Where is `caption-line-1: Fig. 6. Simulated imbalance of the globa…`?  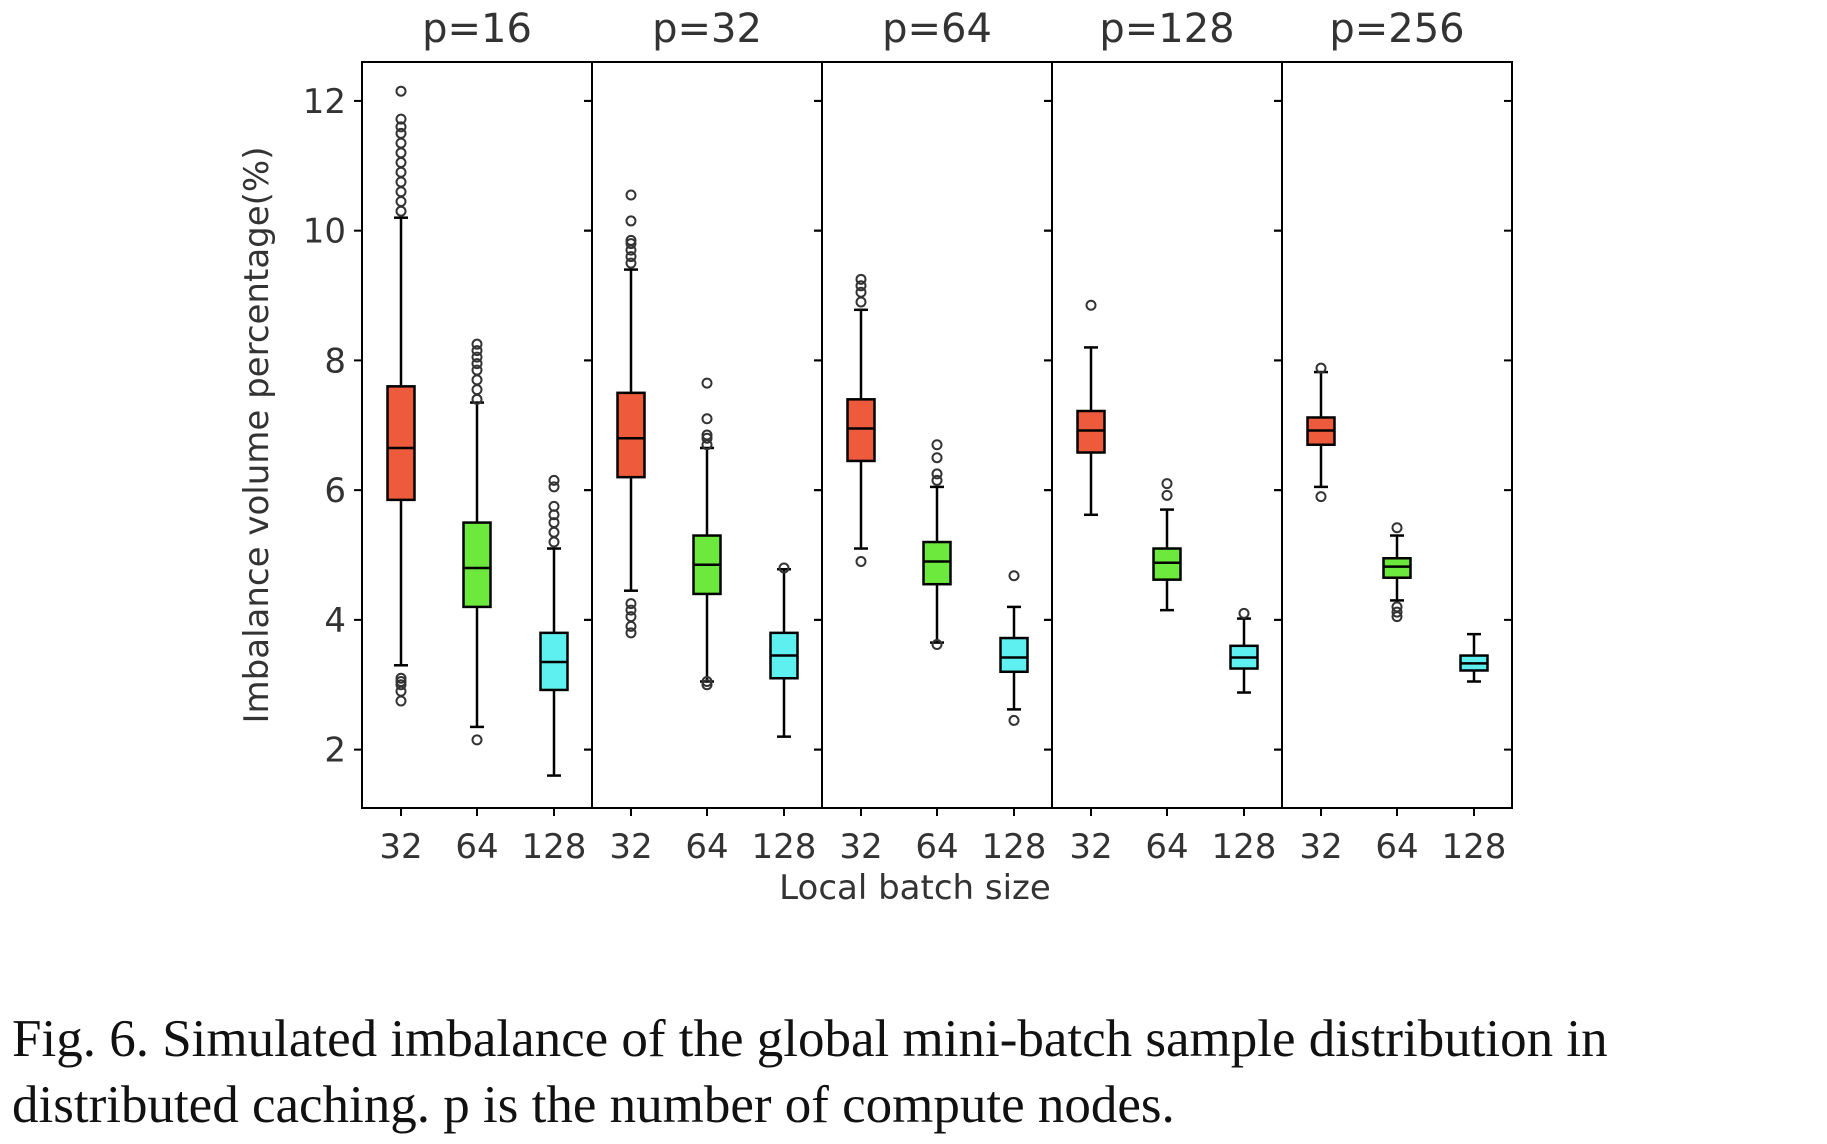
caption-line-1: Fig. 6. Simulated imbalance of the globa… is located at coordinates (810, 1039).